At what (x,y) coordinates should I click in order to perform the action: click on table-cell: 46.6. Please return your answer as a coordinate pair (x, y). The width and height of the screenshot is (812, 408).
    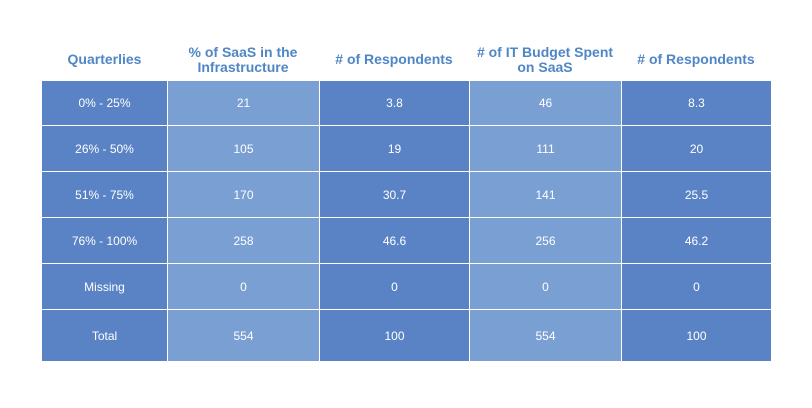
    Looking at the image, I should click on (394, 240).